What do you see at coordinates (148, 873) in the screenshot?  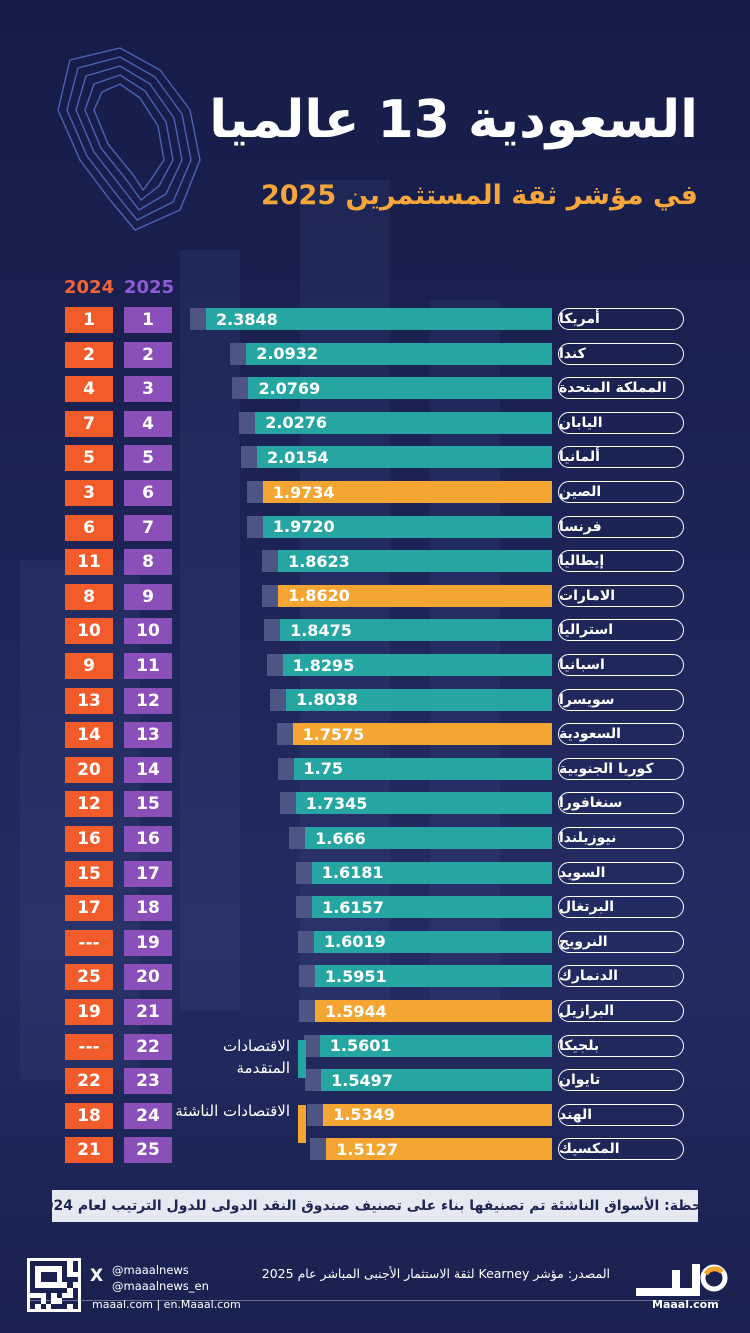 I see `rank-2025: 17` at bounding box center [148, 873].